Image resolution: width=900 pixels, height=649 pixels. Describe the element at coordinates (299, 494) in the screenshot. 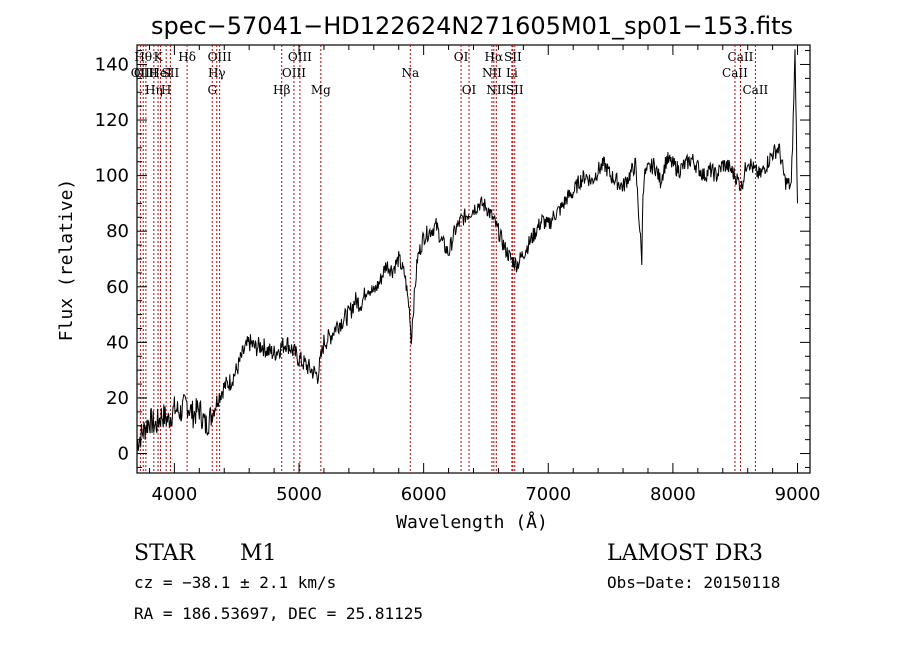

I see `x-tick-label: 5000` at that location.